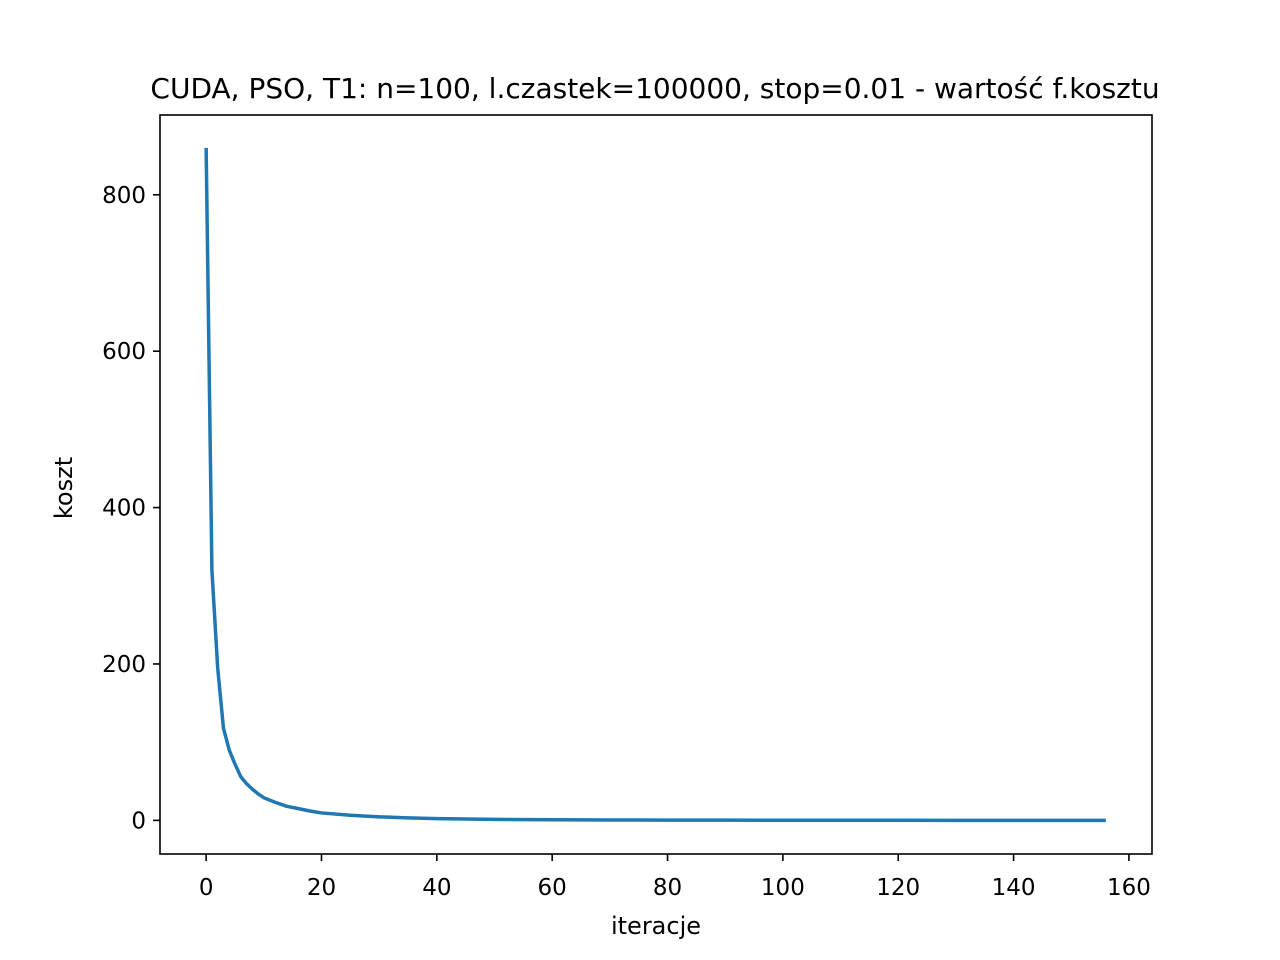  I want to click on y-tick-label: 400, so click(124, 509).